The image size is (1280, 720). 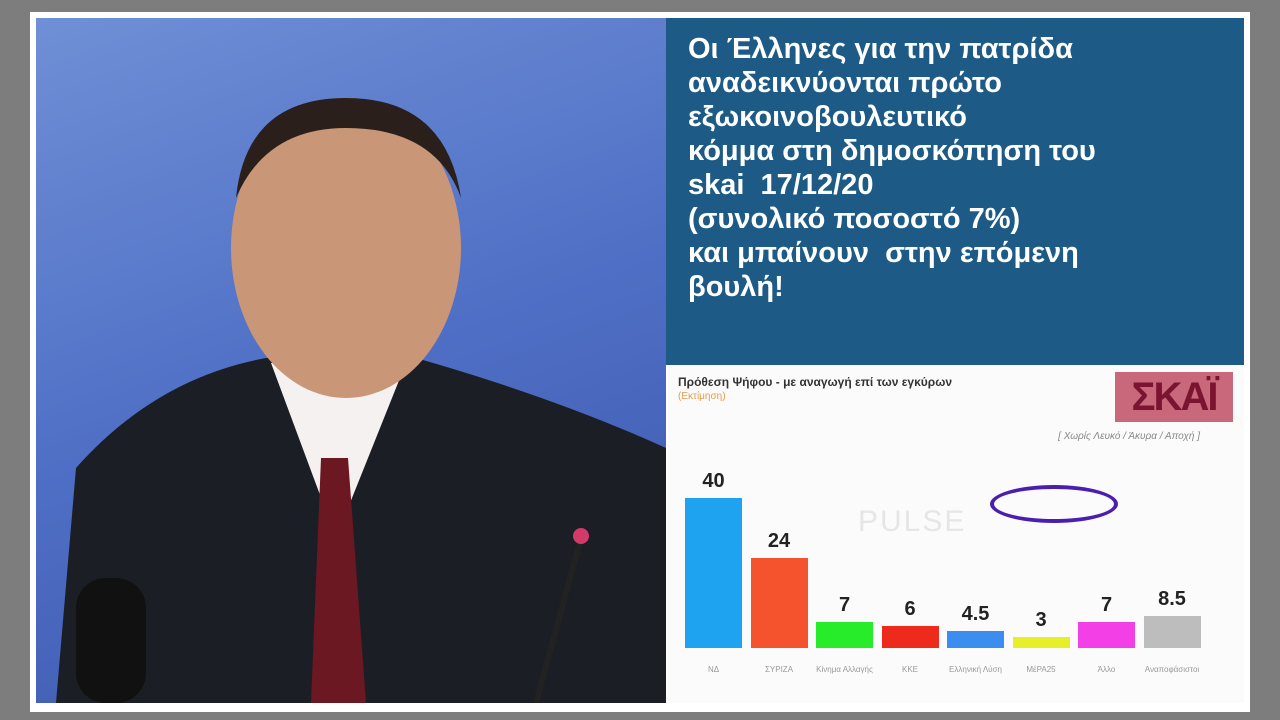 I want to click on chart-note: [ Χωρίς Λευκό / Άκυρα / Αποχή ], so click(x=1129, y=436).